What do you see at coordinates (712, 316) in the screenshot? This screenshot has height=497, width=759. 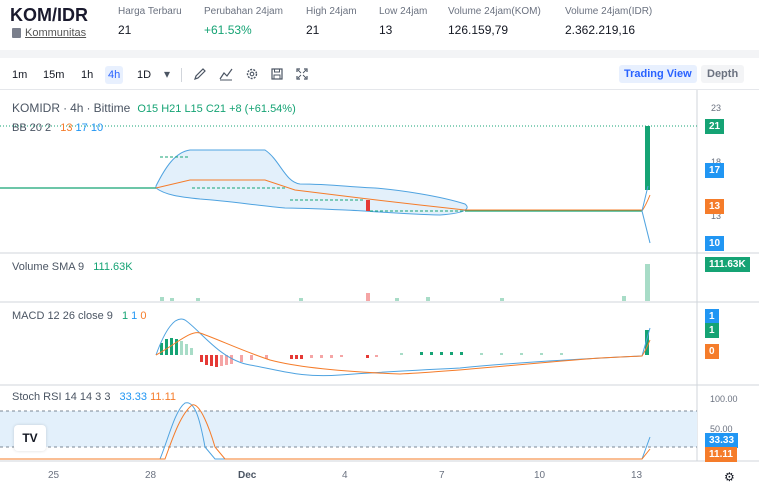 I see `macd-tag-1: 1` at bounding box center [712, 316].